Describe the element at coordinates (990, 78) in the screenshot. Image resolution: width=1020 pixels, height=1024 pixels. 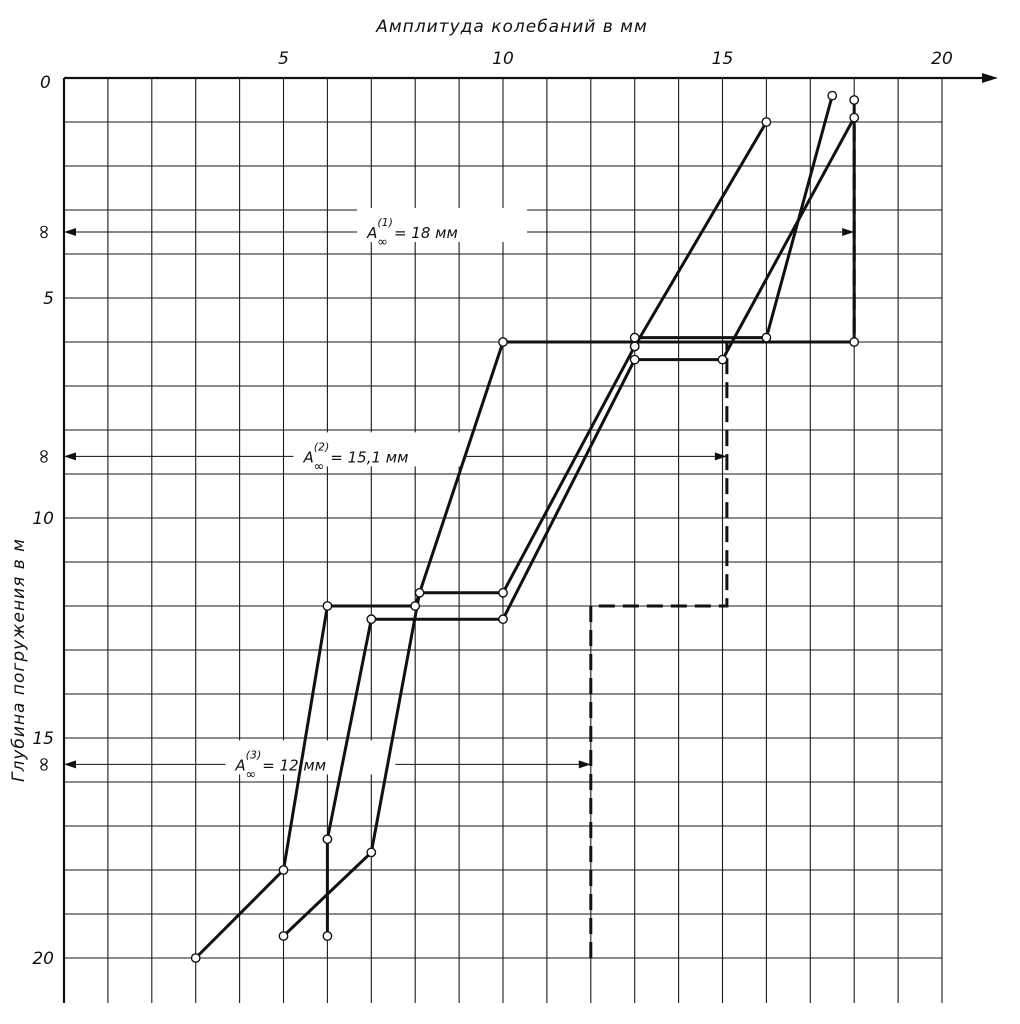
I see `x-axis-arrowhead` at that location.